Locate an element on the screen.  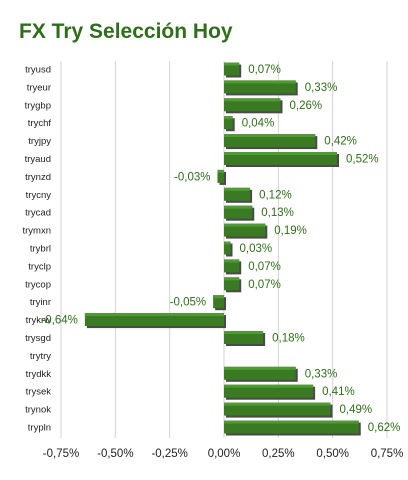
category-label: trycny is located at coordinates (39, 195).